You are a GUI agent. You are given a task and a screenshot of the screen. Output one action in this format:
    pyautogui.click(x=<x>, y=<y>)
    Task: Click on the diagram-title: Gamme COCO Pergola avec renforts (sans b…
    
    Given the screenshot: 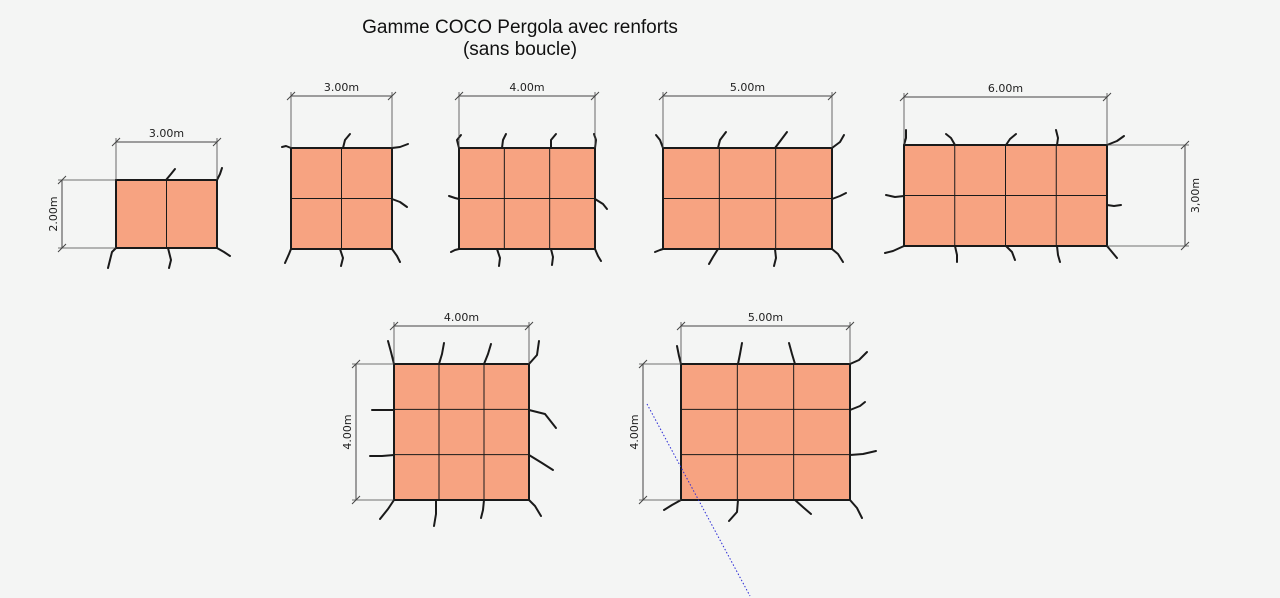 What is the action you would take?
    pyautogui.click(x=520, y=39)
    